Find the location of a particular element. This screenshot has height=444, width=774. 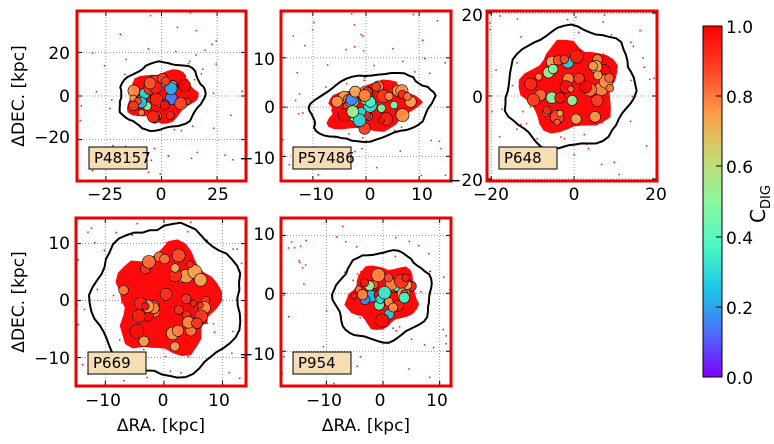

ylabel-bottom: ΔDEC. [kpc] is located at coordinates (19, 301).